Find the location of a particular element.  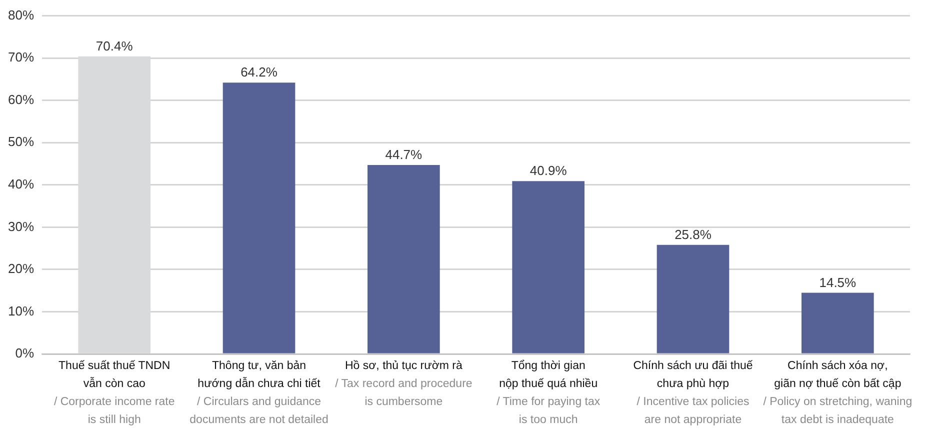

y-tick-label: 60% is located at coordinates (21, 99).